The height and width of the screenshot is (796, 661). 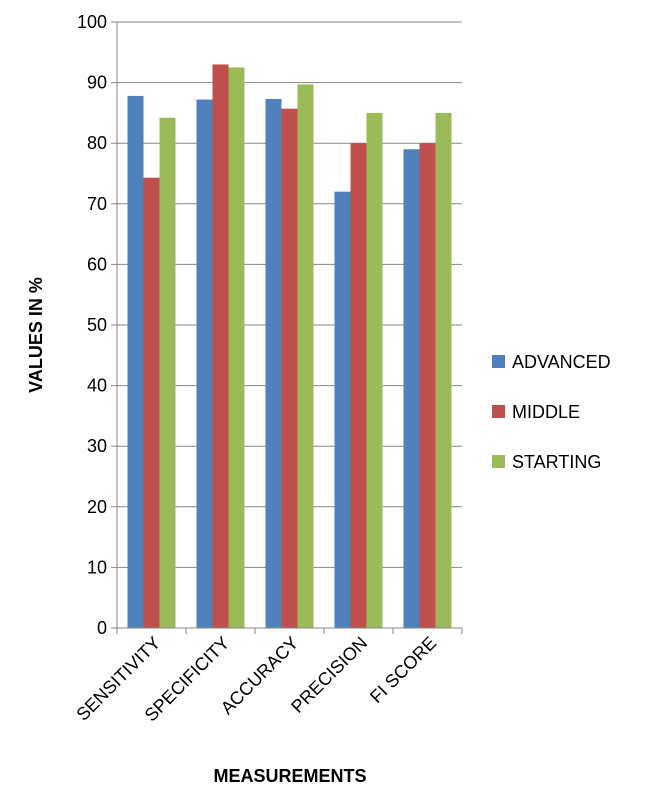 What do you see at coordinates (374, 370) in the screenshot?
I see `bar-starting-precision` at bounding box center [374, 370].